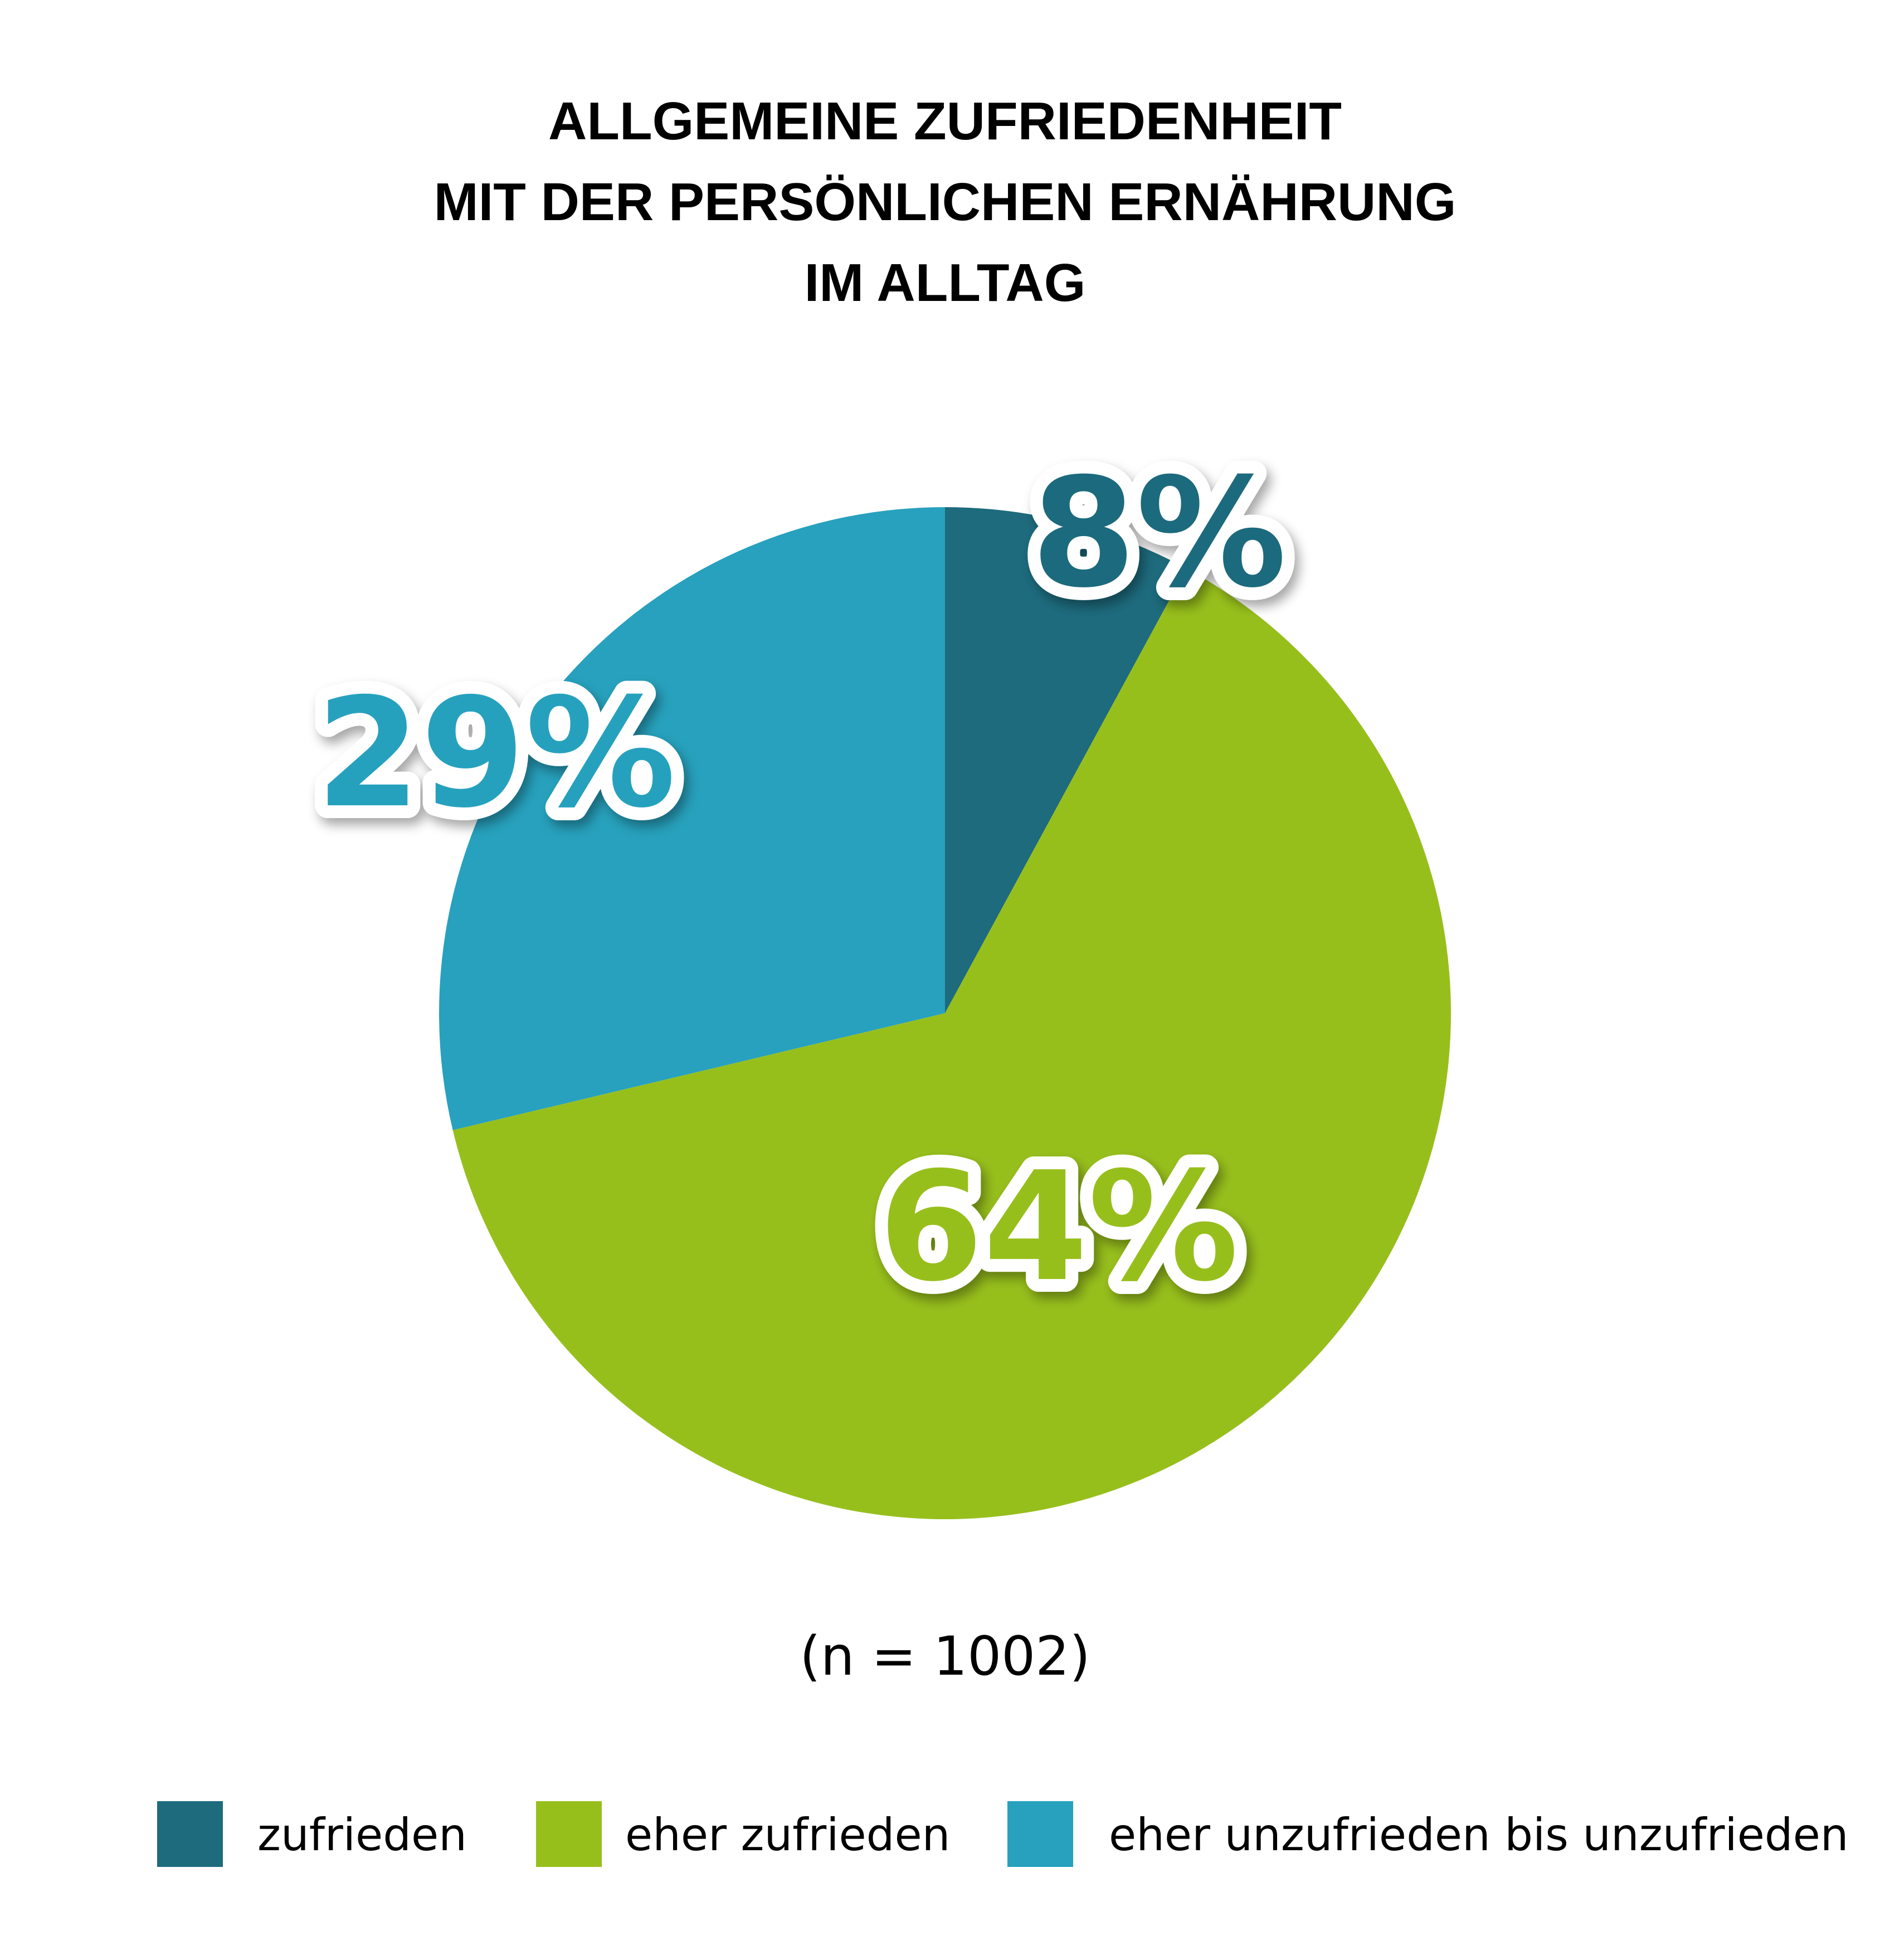  I want to click on legend-label-1: zufrieden, so click(362, 1835).